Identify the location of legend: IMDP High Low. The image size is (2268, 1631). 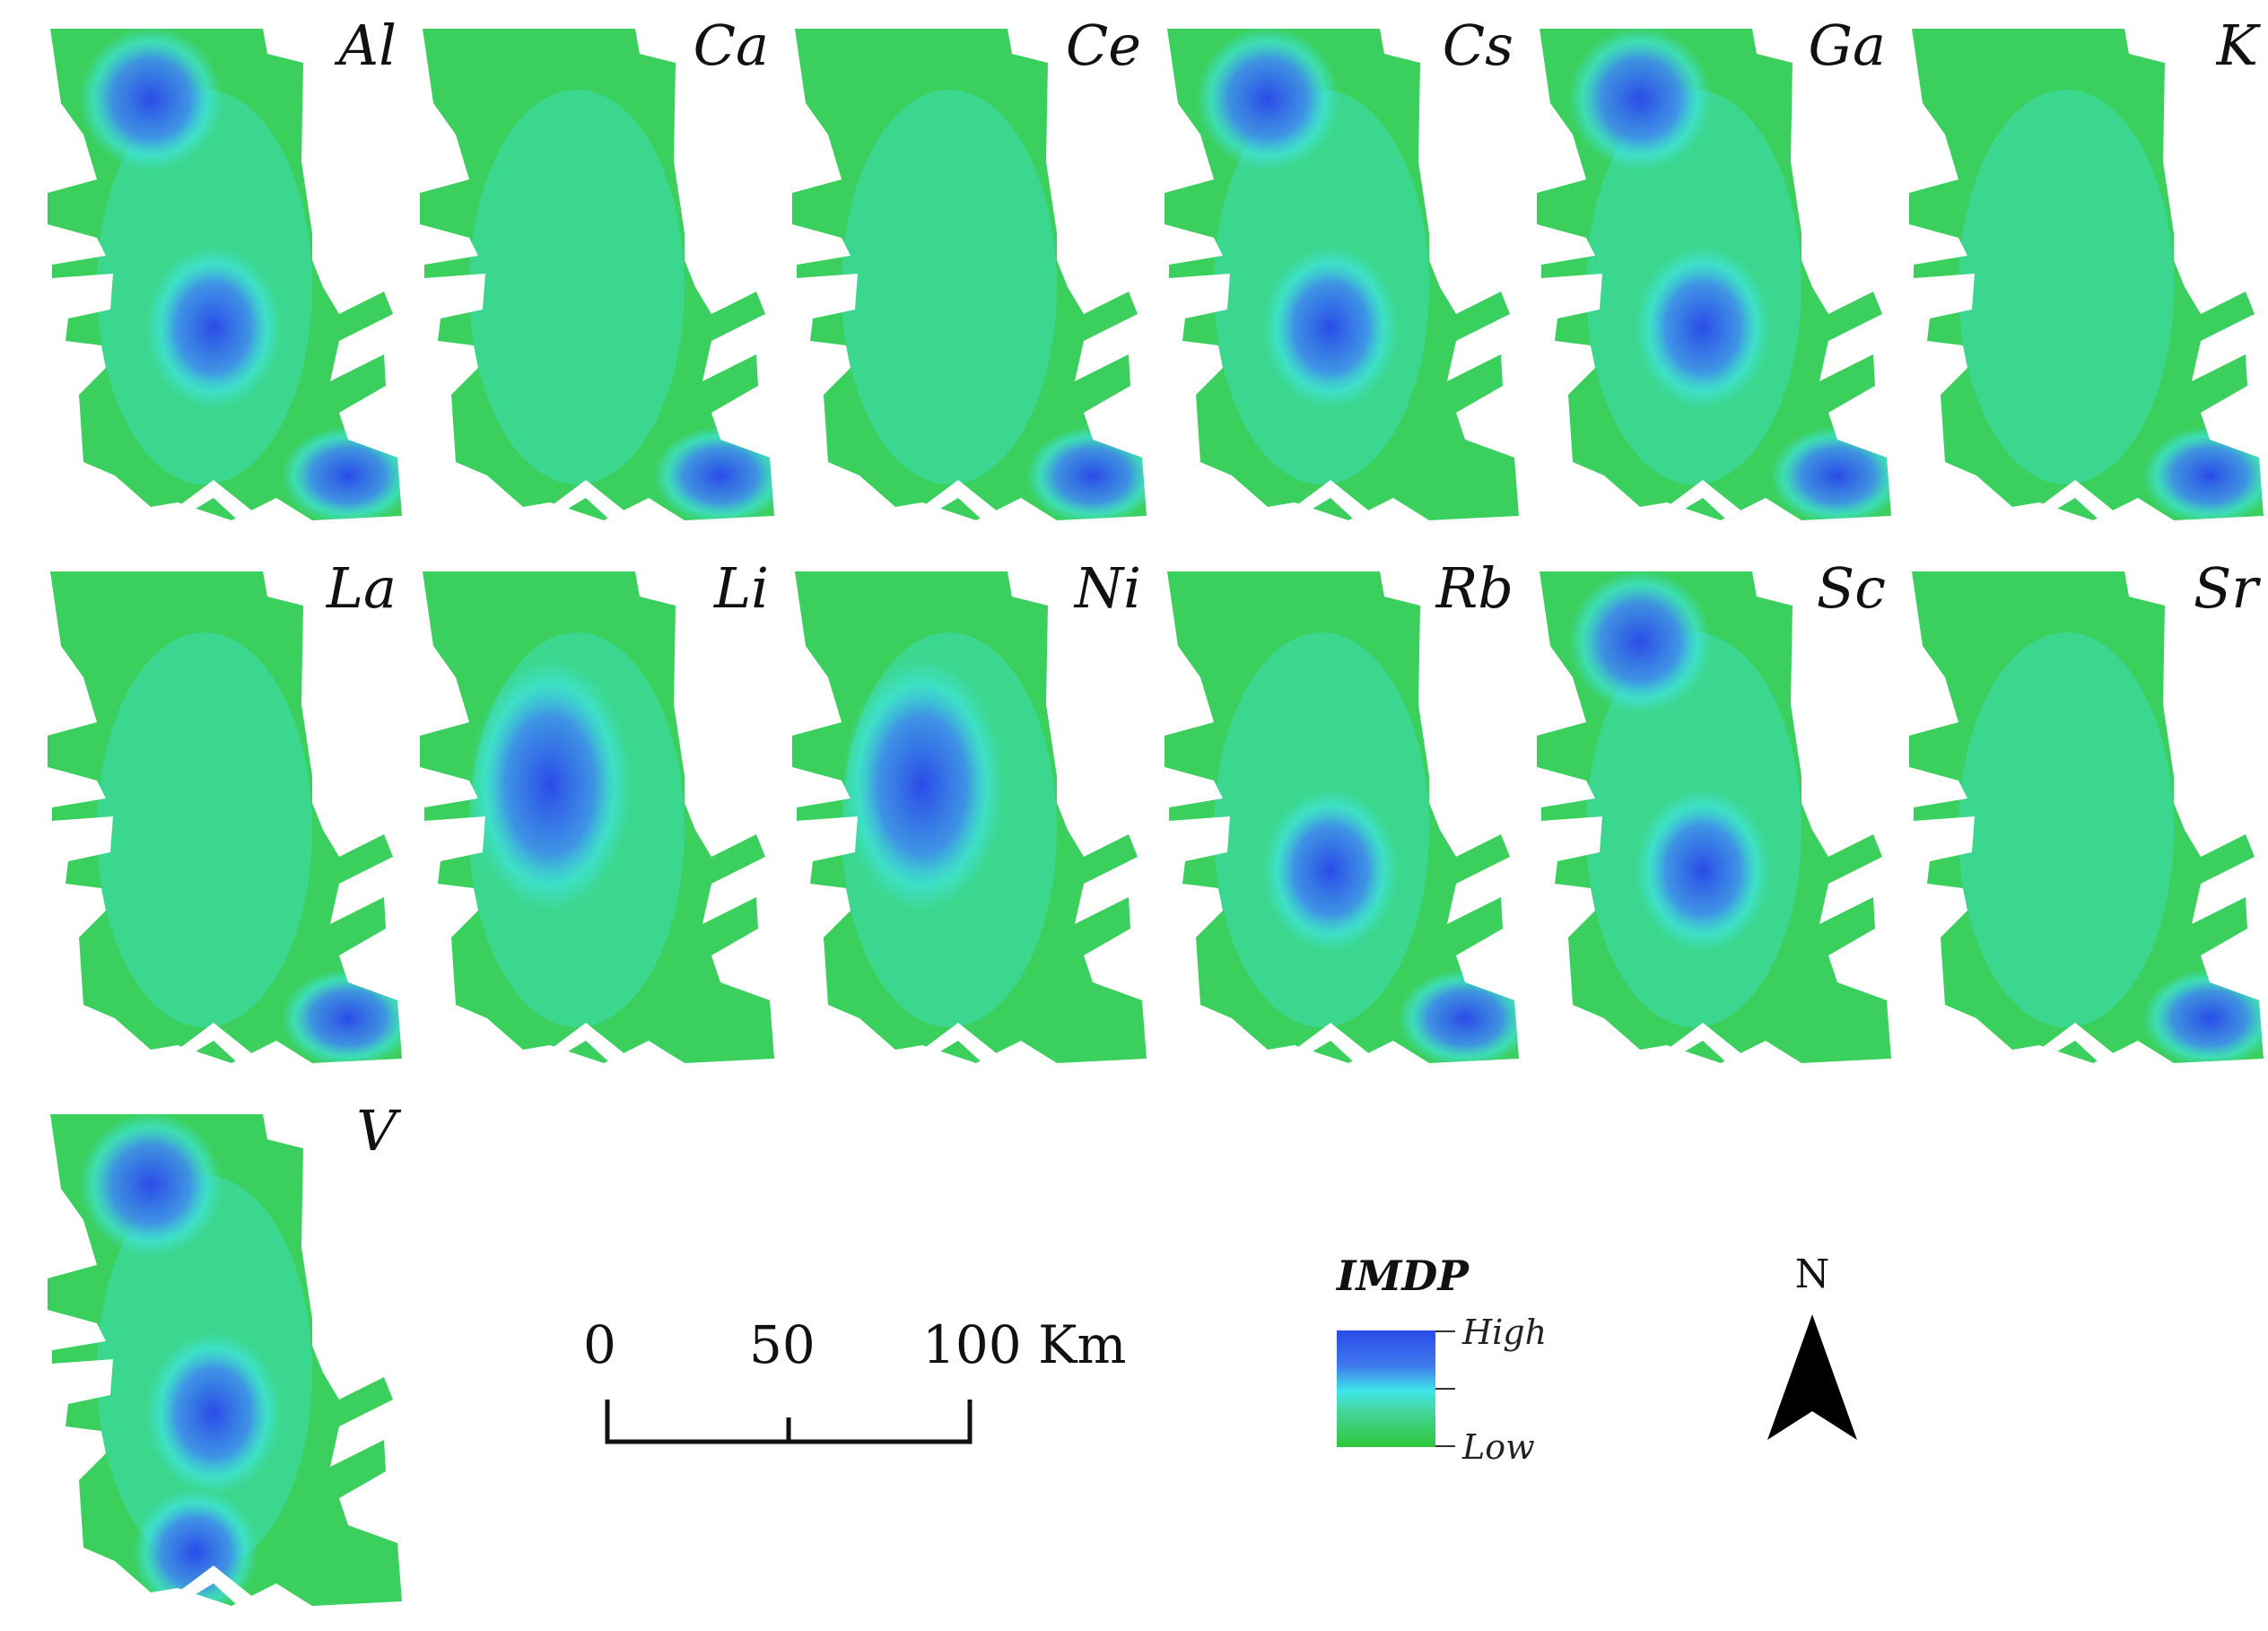
(1471, 1368).